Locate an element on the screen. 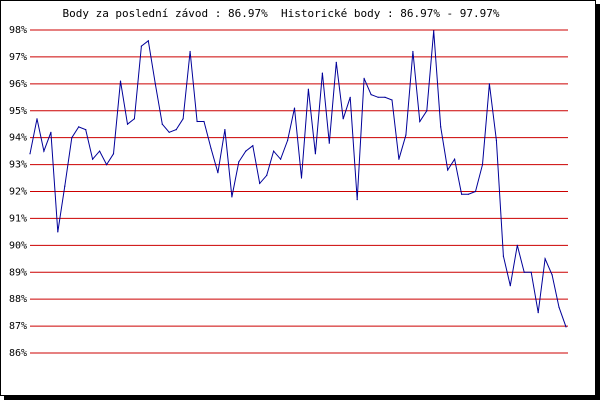 This screenshot has height=400, width=600. y-tick-label: 93% is located at coordinates (18, 165).